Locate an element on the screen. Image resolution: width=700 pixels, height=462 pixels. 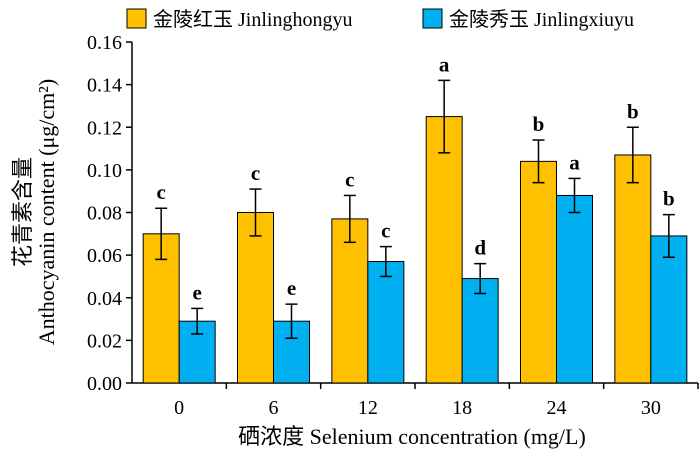
legend: 金陵红玉 Jinlinghongyu 金陵秀玉 Jinlingxiuyu is located at coordinates (380, 19).